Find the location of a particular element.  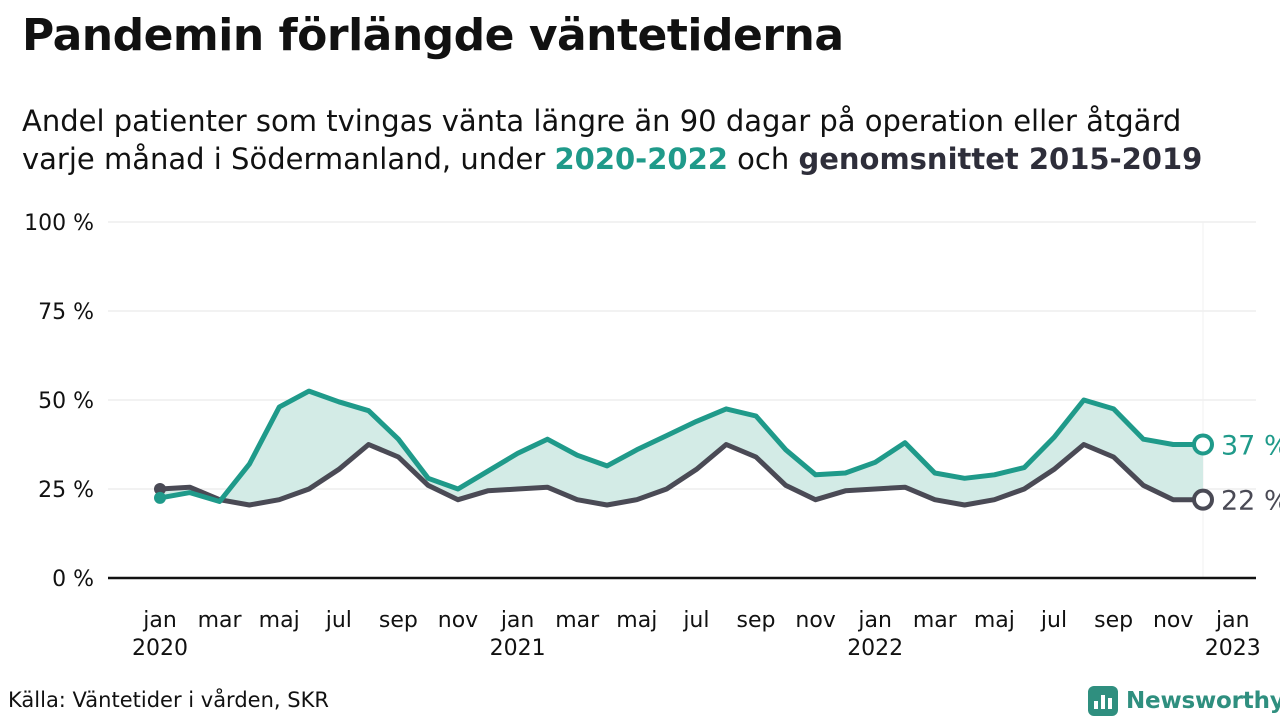

y-tick-label: 100 % is located at coordinates (59, 223).